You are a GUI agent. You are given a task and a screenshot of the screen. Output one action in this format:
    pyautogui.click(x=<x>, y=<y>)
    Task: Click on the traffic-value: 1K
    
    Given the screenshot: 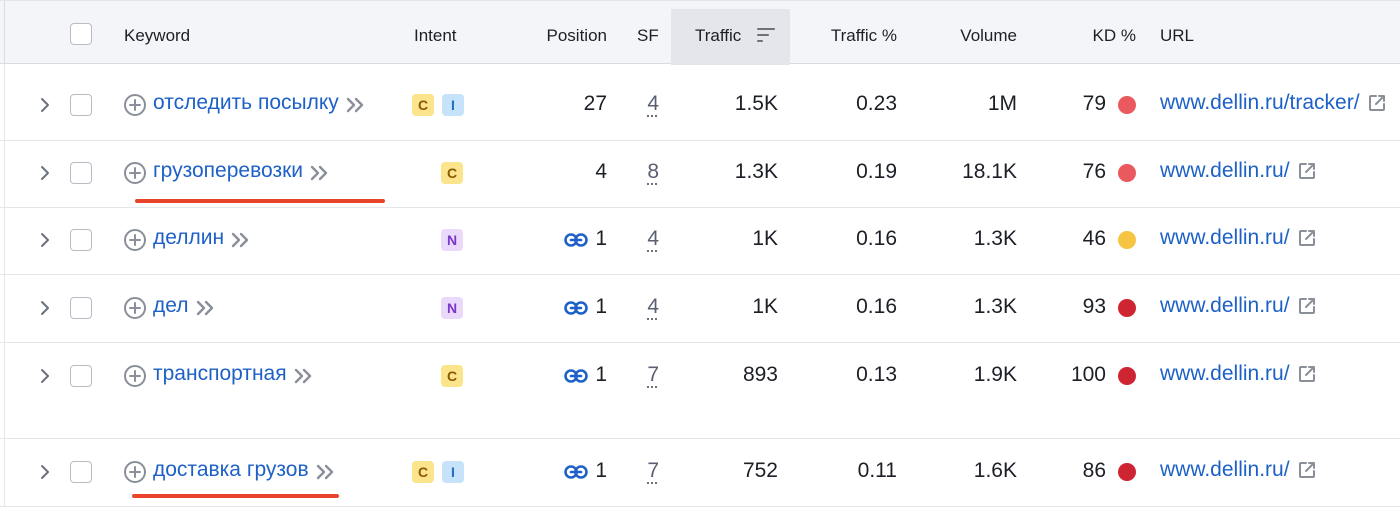 What is the action you would take?
    pyautogui.click(x=765, y=306)
    